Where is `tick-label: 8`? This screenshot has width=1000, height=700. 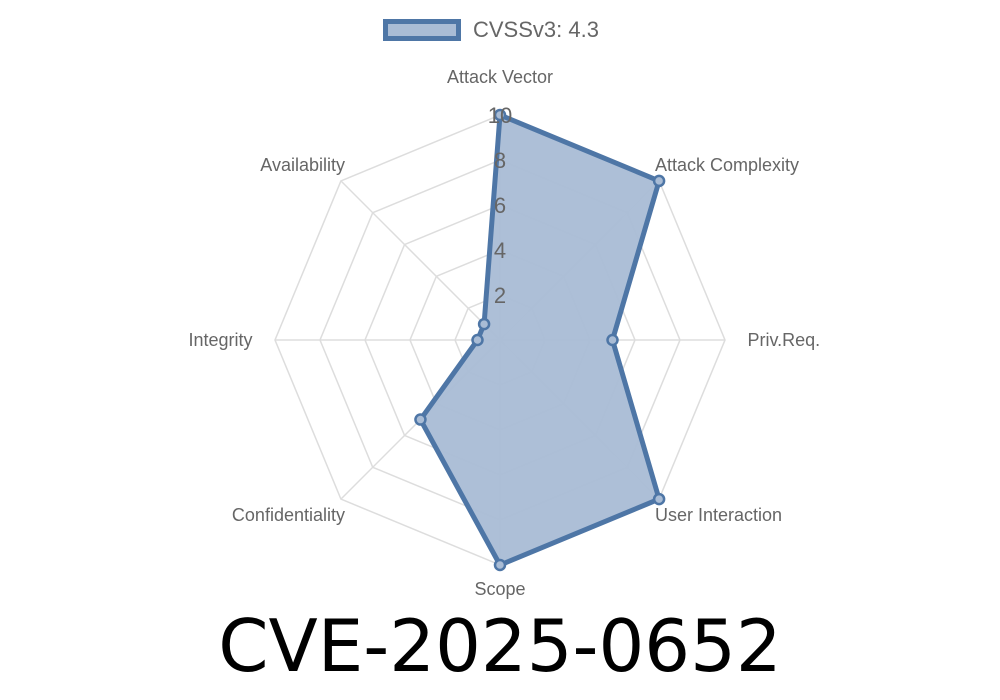 tick-label: 8 is located at coordinates (500, 160).